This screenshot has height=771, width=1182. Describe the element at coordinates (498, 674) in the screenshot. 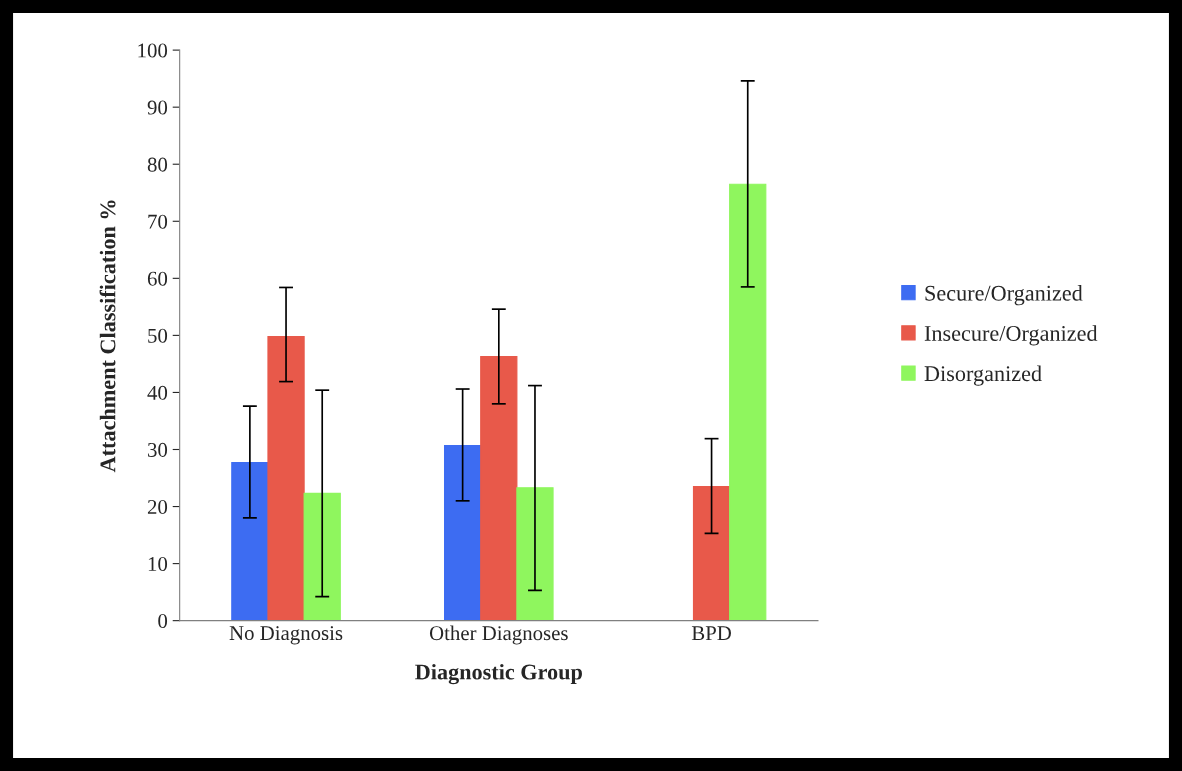

I see `x-axis-title: Diagnostic Group` at that location.